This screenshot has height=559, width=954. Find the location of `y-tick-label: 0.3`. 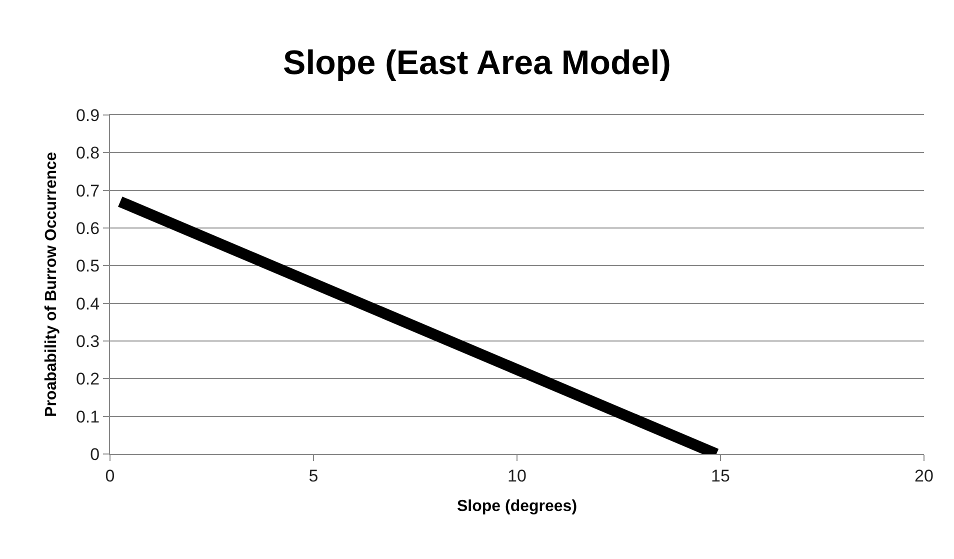

y-tick-label: 0.3 is located at coordinates (88, 341).